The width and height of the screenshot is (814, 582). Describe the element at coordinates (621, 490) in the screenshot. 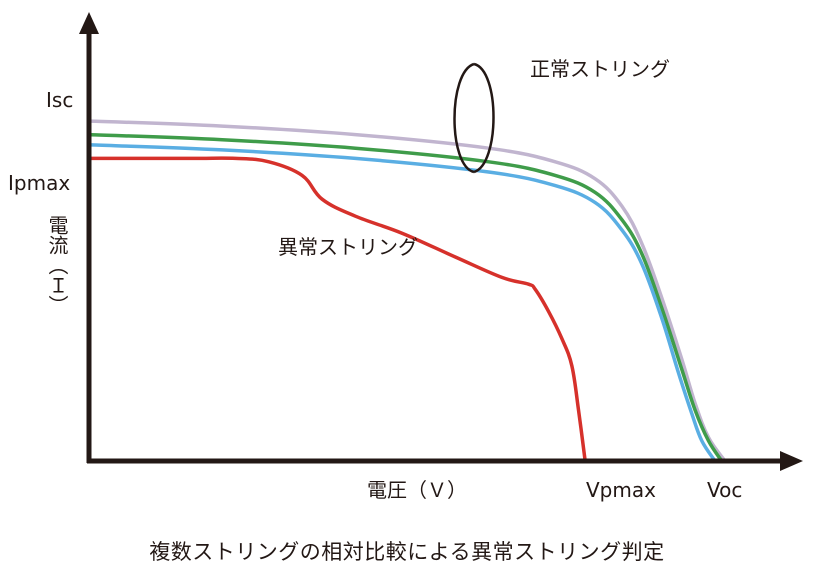

I see `x-tick-label-vpmax: Vpmax` at that location.